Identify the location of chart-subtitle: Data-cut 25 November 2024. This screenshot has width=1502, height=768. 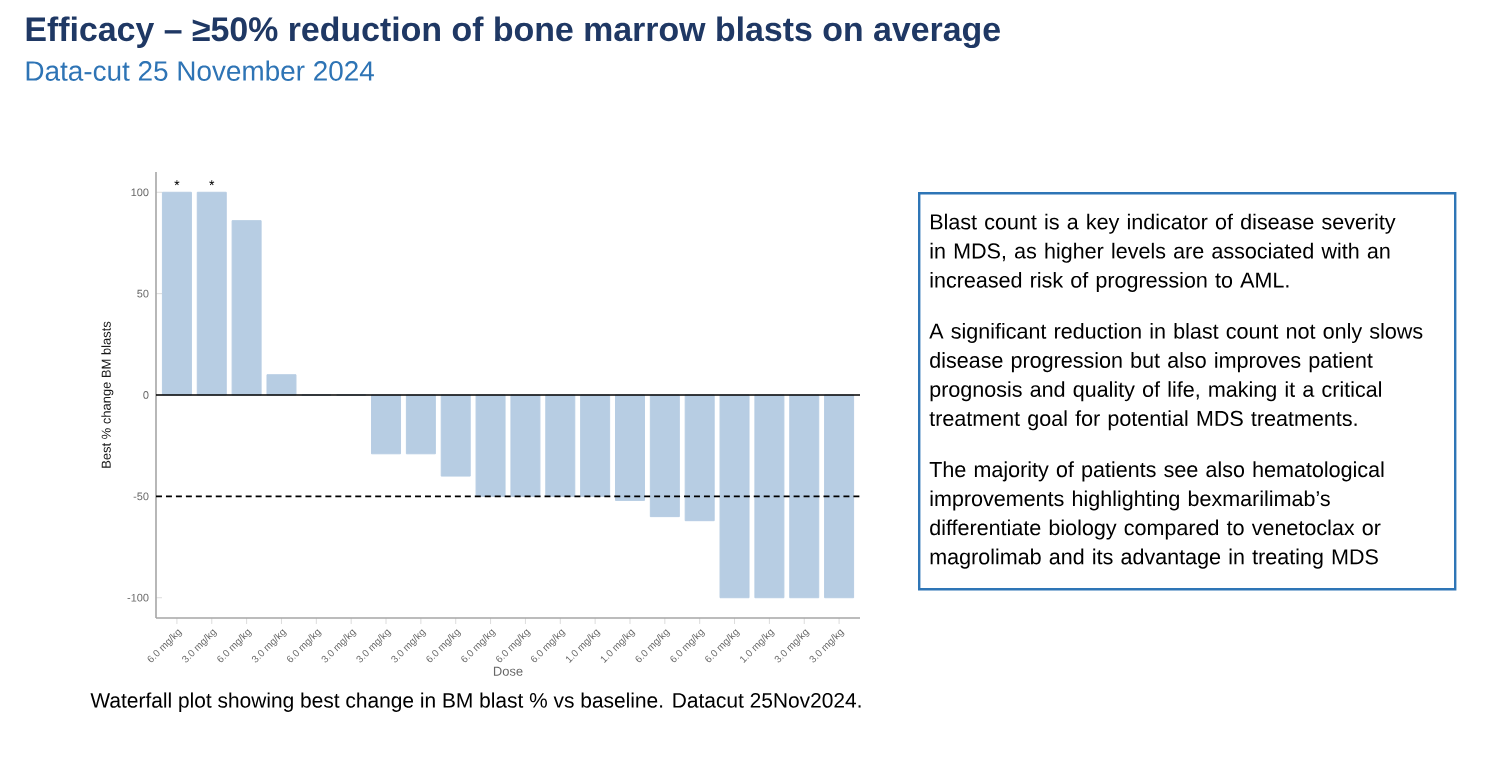
(200, 70).